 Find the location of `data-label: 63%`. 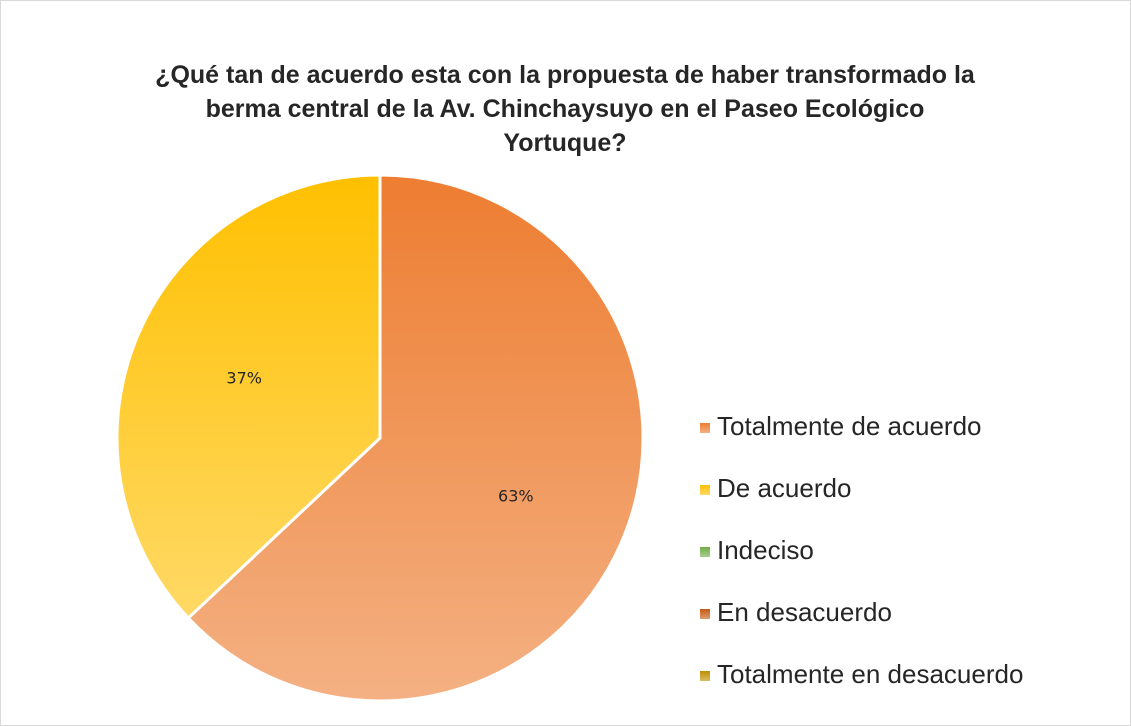

data-label: 63% is located at coordinates (516, 495).